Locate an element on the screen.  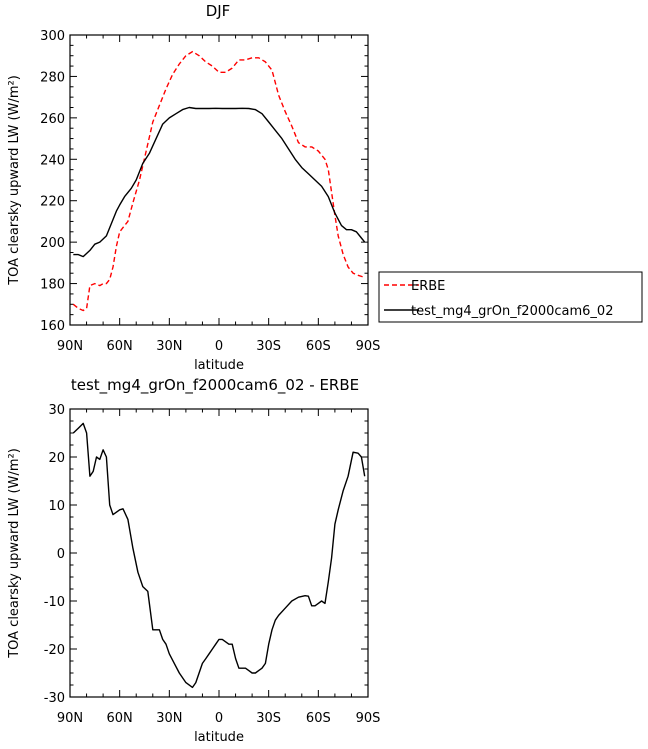
top-y-tick-label: 200 is located at coordinates (52, 243).